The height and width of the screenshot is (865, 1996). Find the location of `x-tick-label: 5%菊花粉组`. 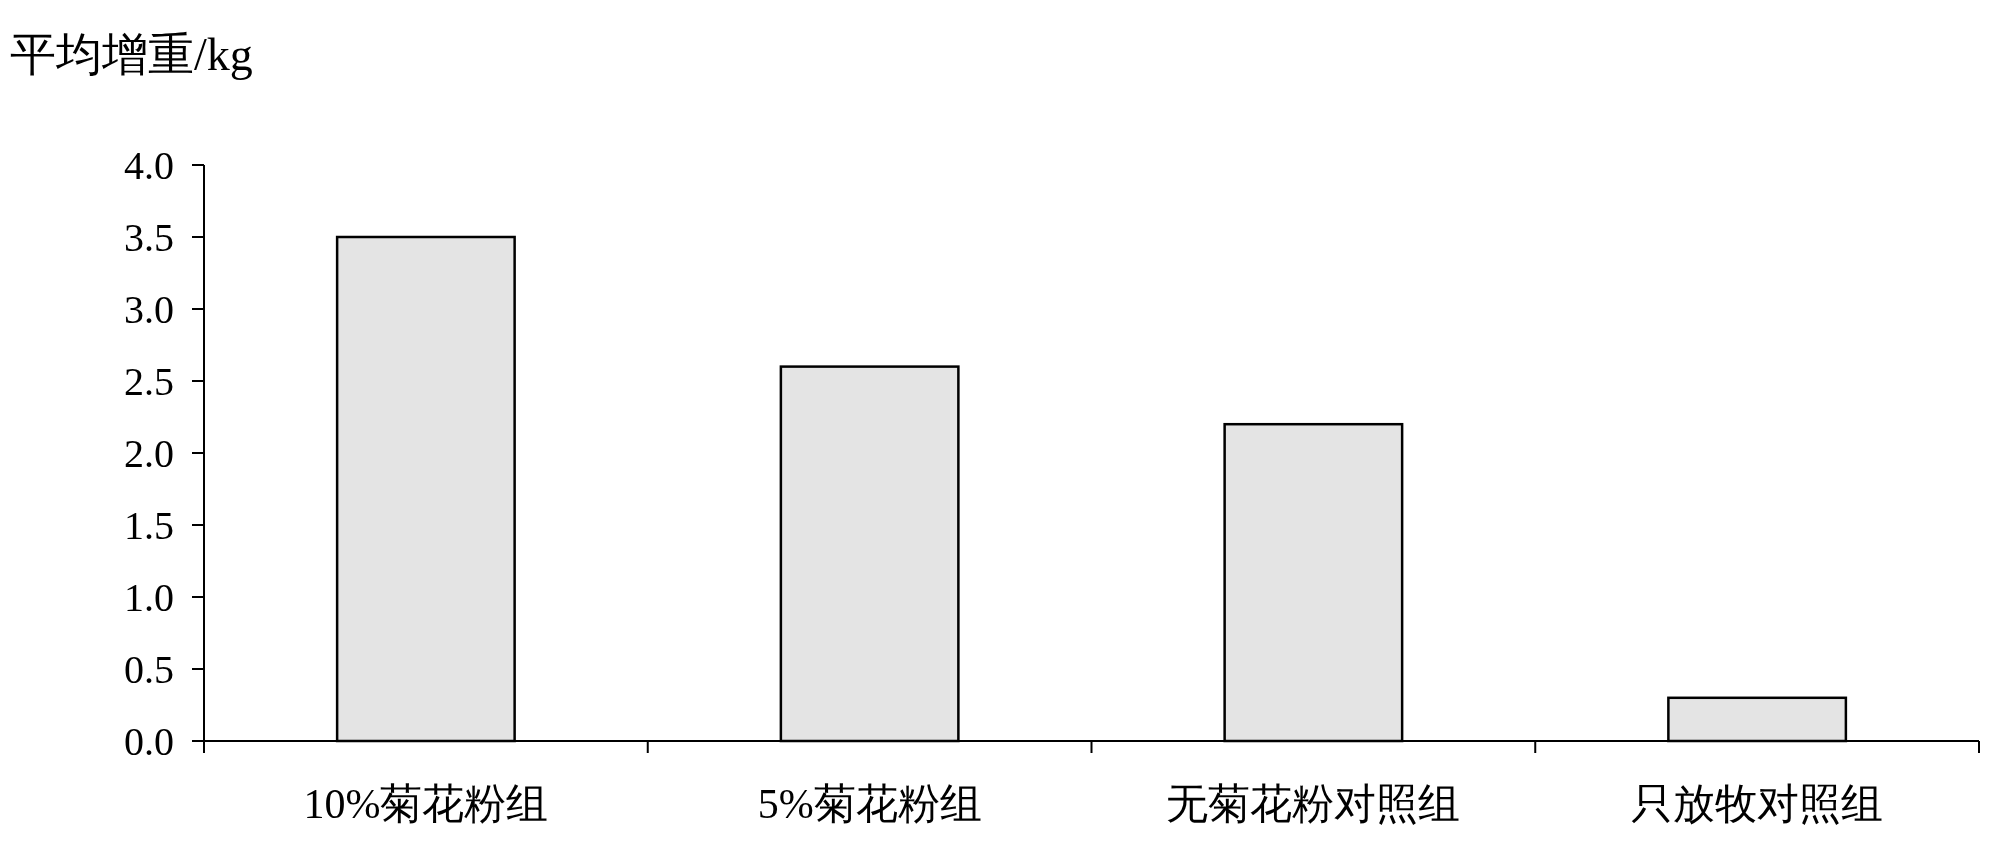

x-tick-label: 5%菊花粉组 is located at coordinates (869, 804).